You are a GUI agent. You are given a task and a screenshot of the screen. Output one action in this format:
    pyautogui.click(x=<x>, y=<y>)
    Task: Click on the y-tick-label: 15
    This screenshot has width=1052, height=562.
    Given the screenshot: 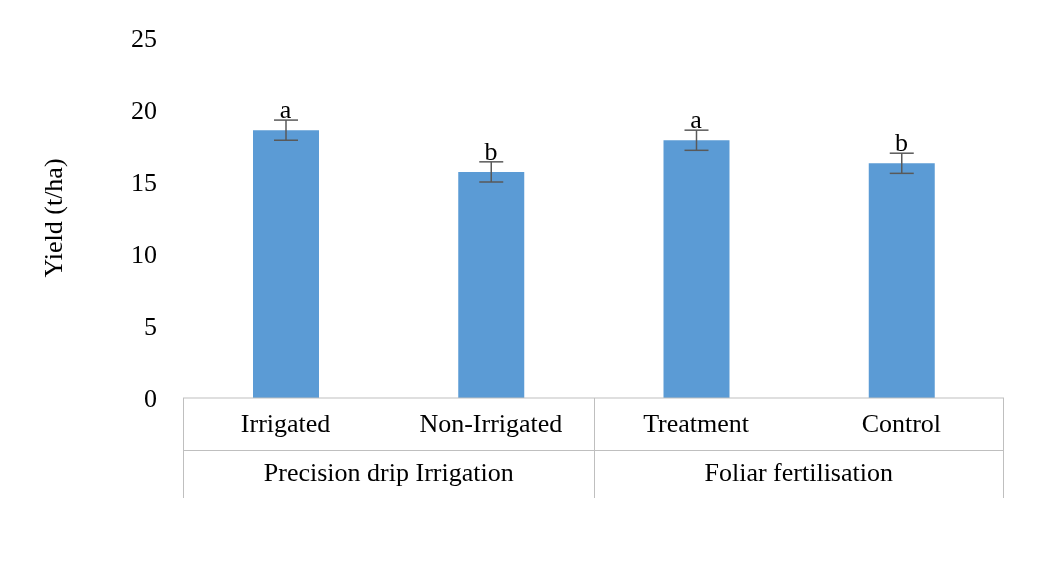 What is the action you would take?
    pyautogui.click(x=144, y=183)
    